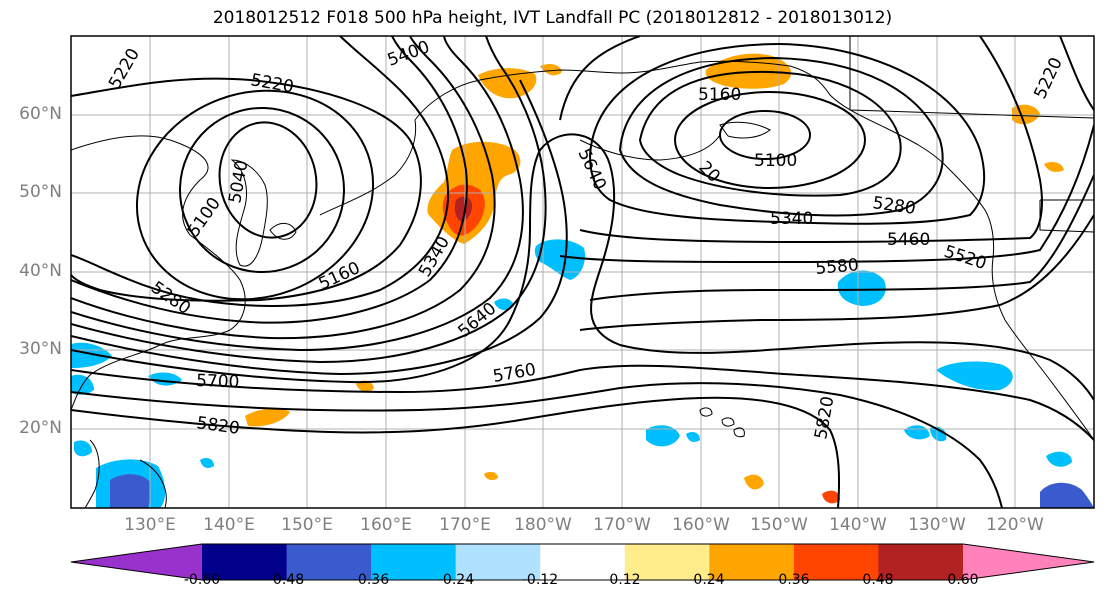 This screenshot has height=601, width=1105. I want to click on lon-label: 180°W, so click(543, 525).